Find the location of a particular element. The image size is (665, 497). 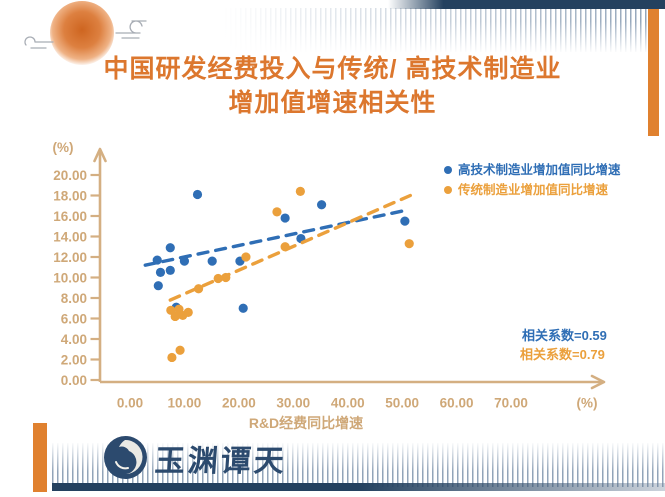

chart-legend: 高技术制造业增加值同比增速 传统制造业增加值同比增速 is located at coordinates (532, 180).